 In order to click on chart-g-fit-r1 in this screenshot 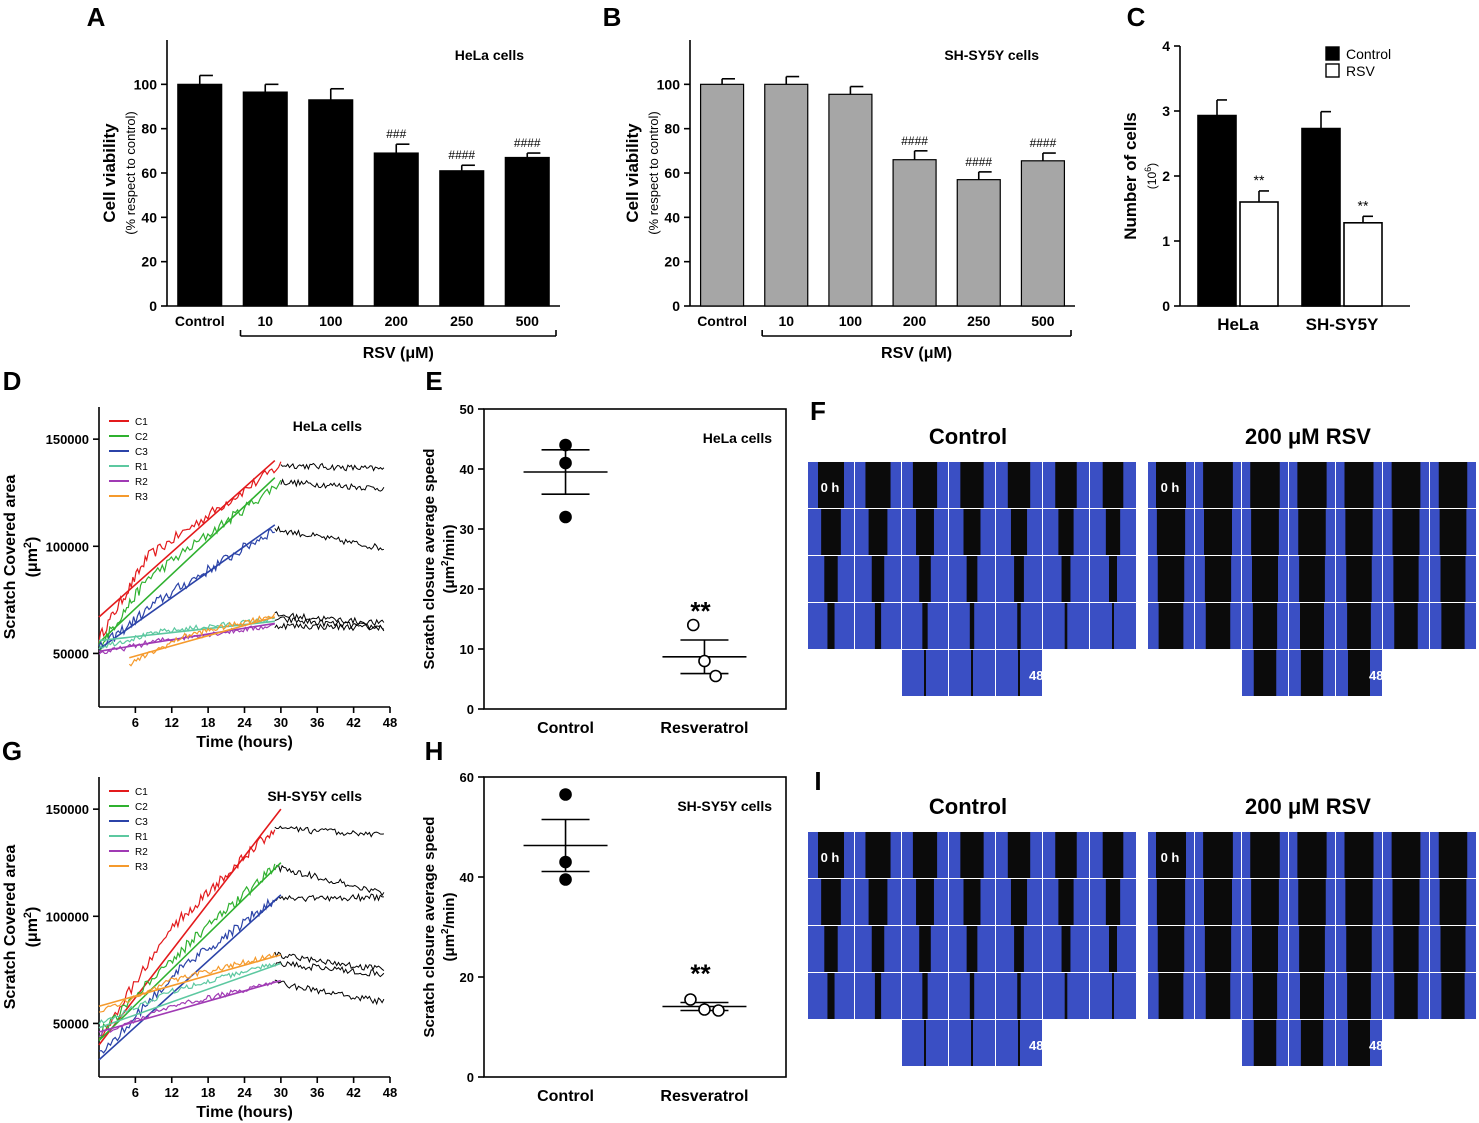, I will do `click(190, 995)`.